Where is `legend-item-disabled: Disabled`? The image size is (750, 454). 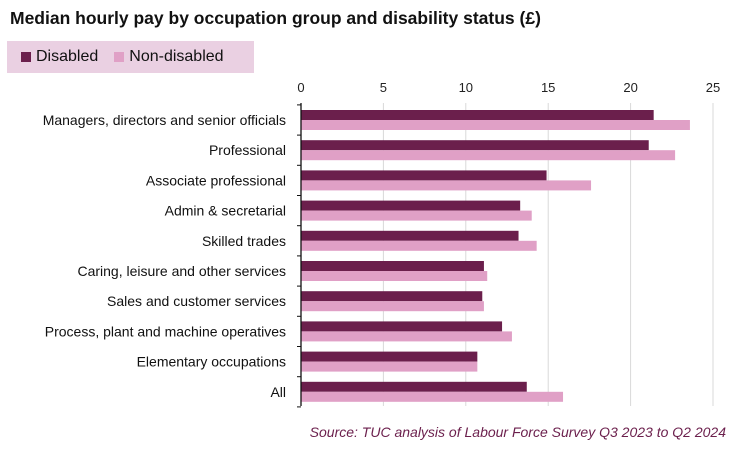
legend-item-disabled: Disabled is located at coordinates (59, 57).